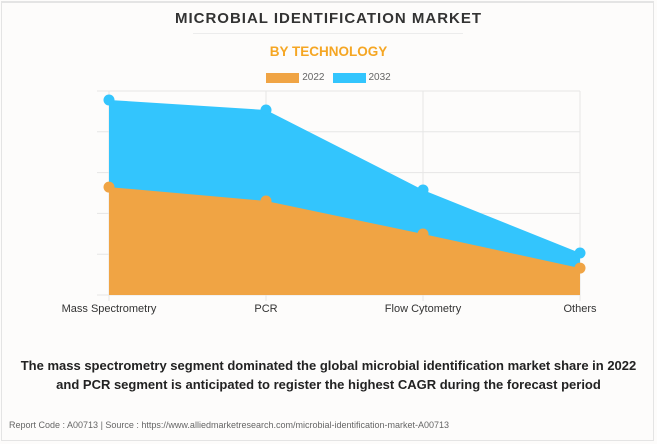 The width and height of the screenshot is (657, 444). Describe the element at coordinates (329, 309) in the screenshot. I see `x-axis-labels: Mass Spectrometry PCR Flow Cytometry Others` at that location.